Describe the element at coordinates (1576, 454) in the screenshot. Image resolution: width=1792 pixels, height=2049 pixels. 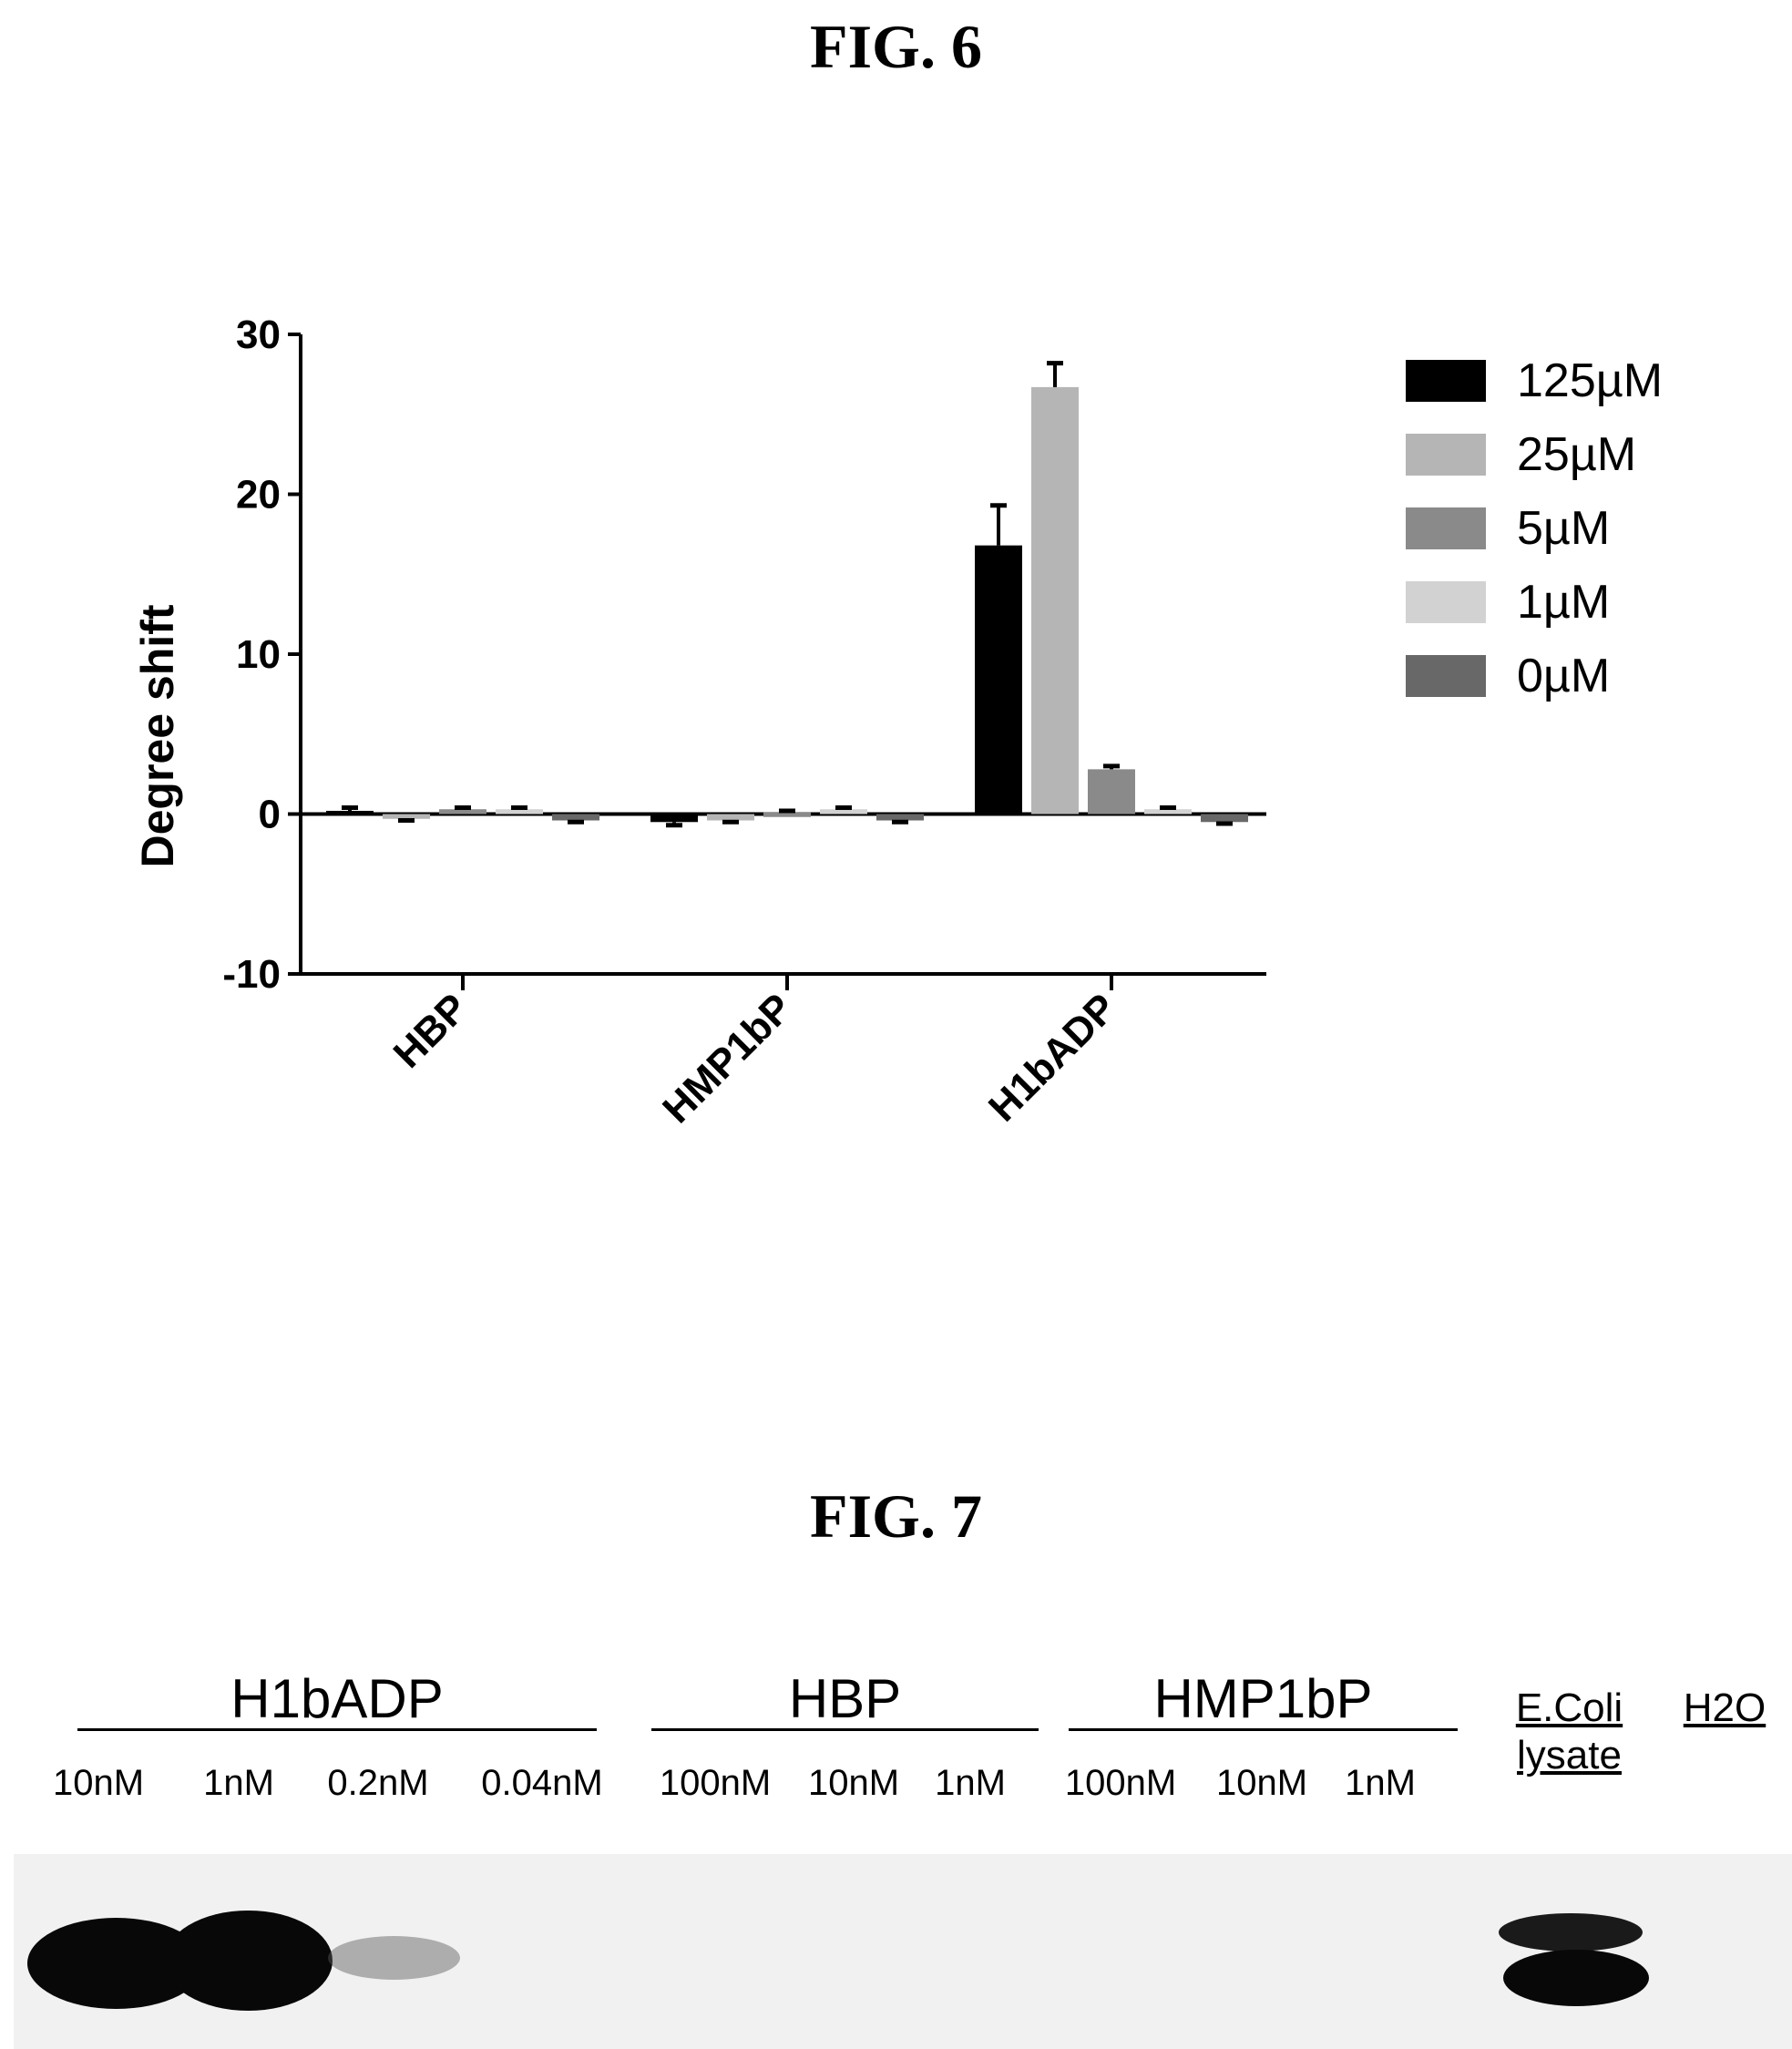
I see `legend-label: 25µM` at that location.